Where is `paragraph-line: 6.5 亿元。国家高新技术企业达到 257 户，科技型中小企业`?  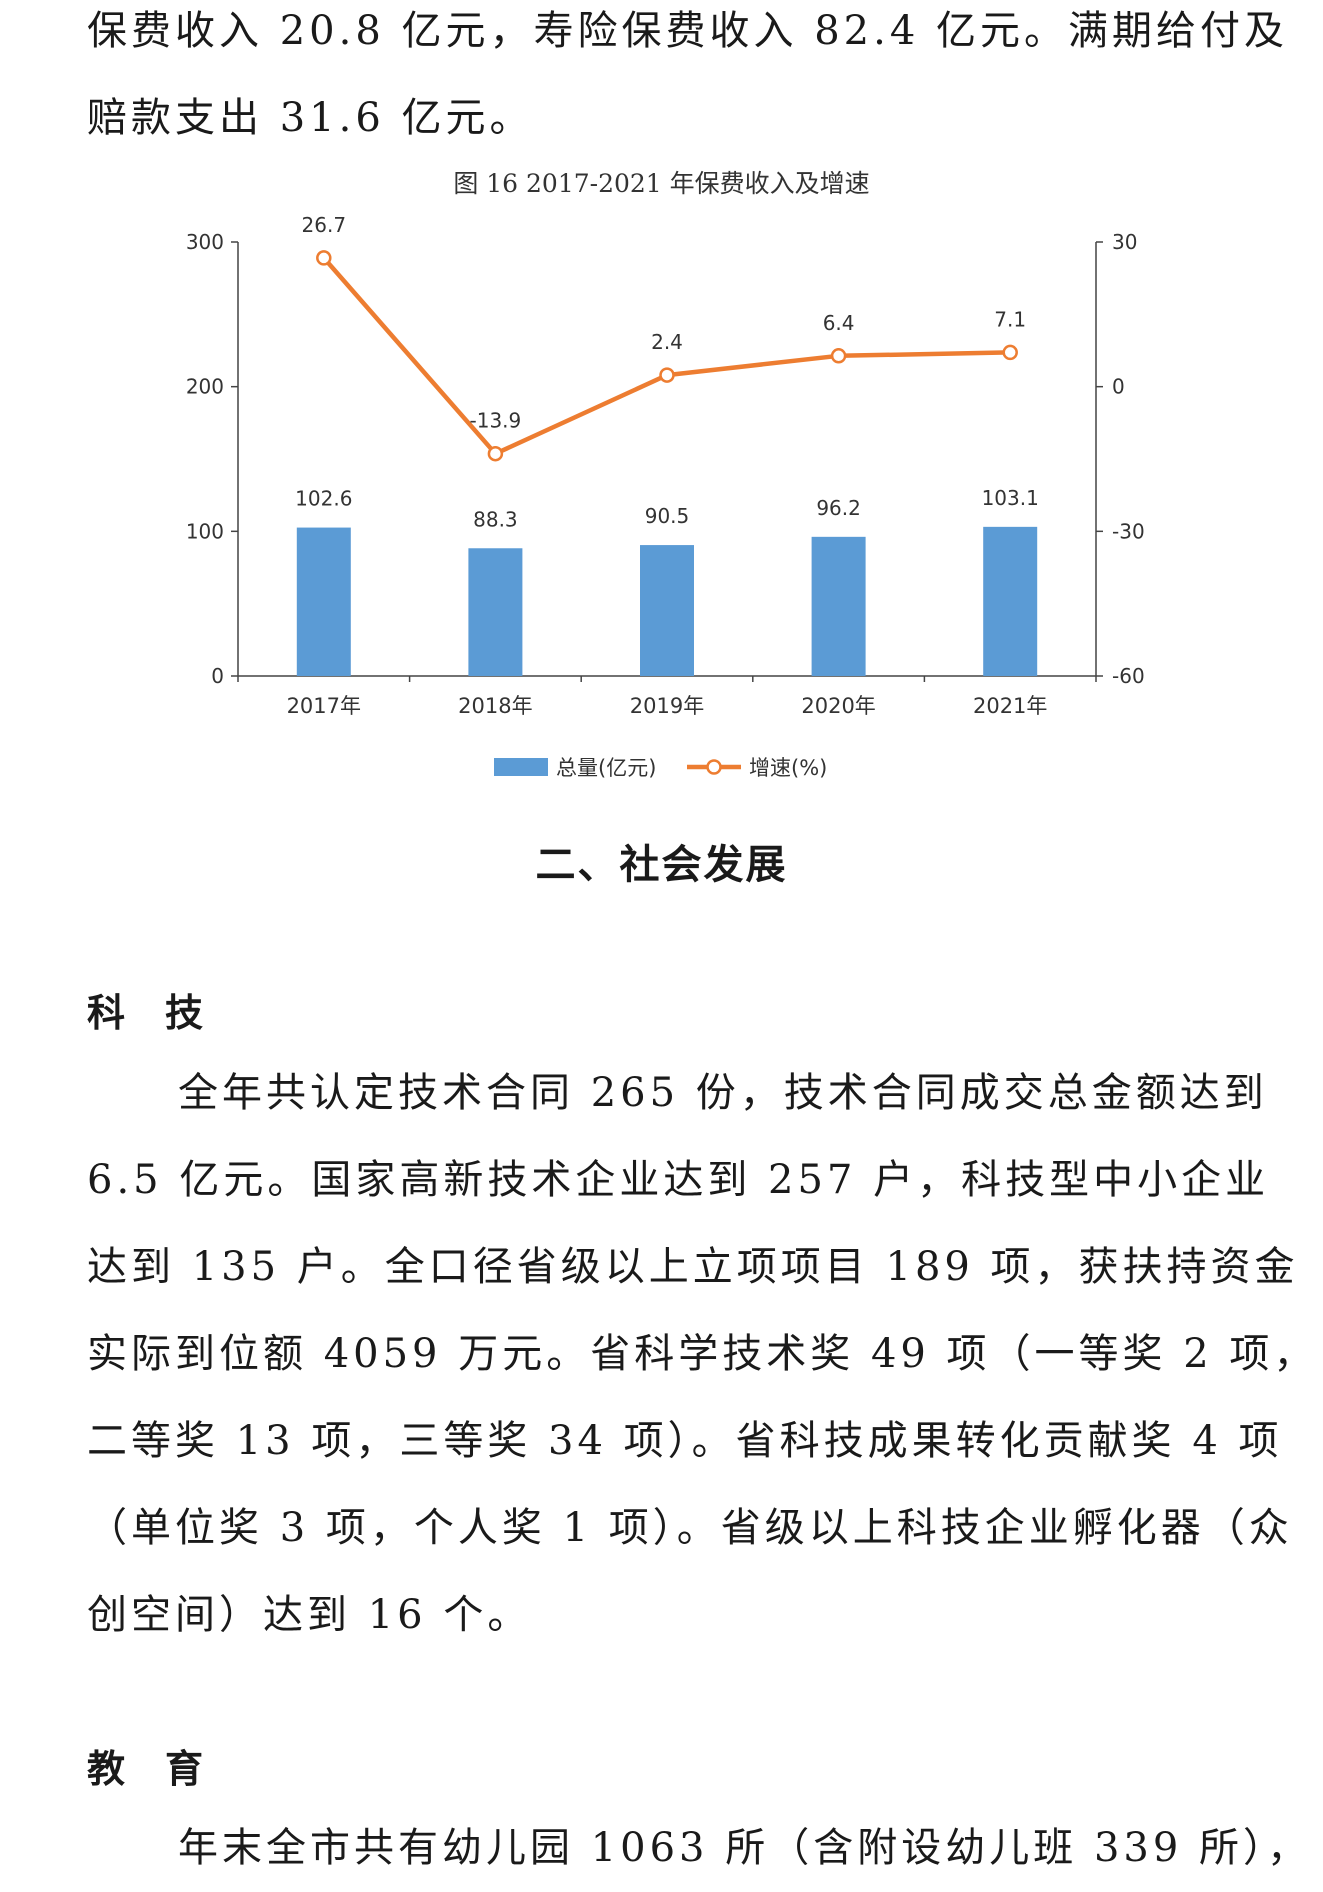
paragraph-line: 6.5 亿元。国家高新技术企业达到 257 户，科技型中小企业 is located at coordinates (678, 1180).